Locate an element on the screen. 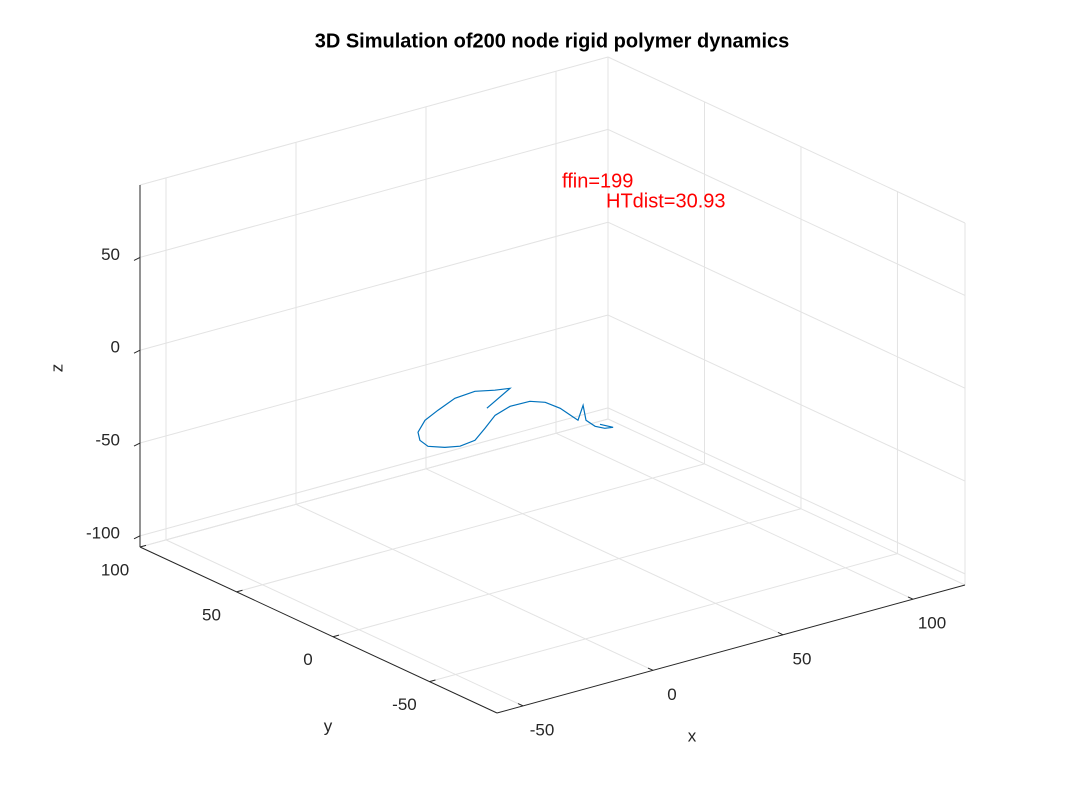 The width and height of the screenshot is (1067, 800). x-tick-label: 0 is located at coordinates (671, 694).